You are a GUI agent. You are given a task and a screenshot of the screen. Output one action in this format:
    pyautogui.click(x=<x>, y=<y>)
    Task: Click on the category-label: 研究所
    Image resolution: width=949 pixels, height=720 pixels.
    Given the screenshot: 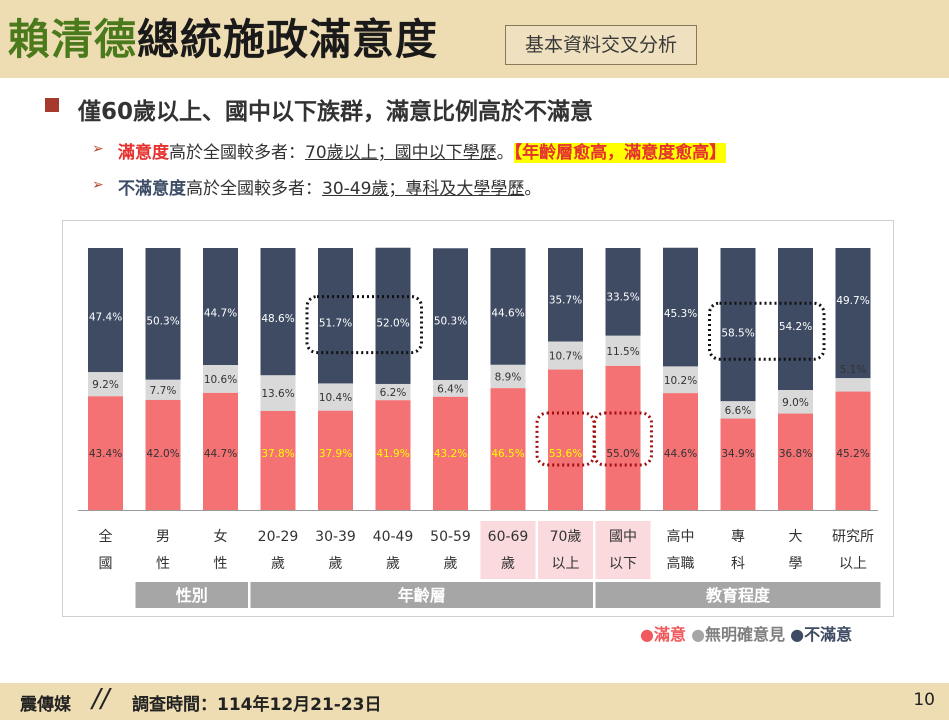 What is the action you would take?
    pyautogui.click(x=853, y=537)
    